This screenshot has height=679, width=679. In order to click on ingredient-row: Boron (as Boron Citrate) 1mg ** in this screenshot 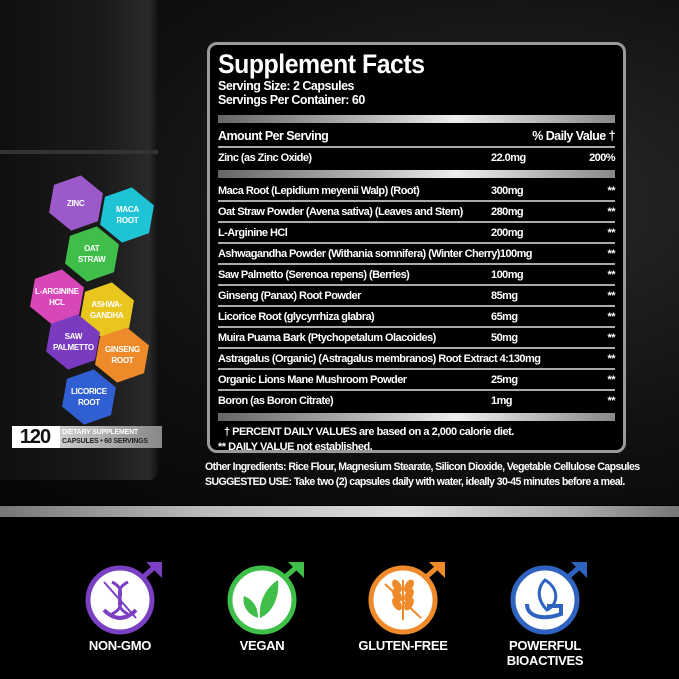, I will do `click(417, 400)`.